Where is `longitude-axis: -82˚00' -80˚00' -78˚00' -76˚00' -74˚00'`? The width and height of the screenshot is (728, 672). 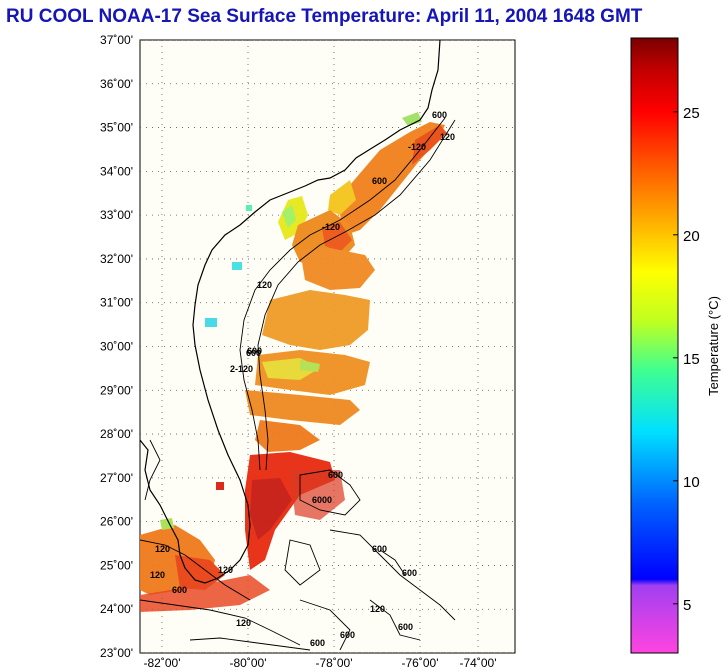 longitude-axis: -82˚00' -80˚00' -78˚00' -76˚00' -74˚00' is located at coordinates (320, 663).